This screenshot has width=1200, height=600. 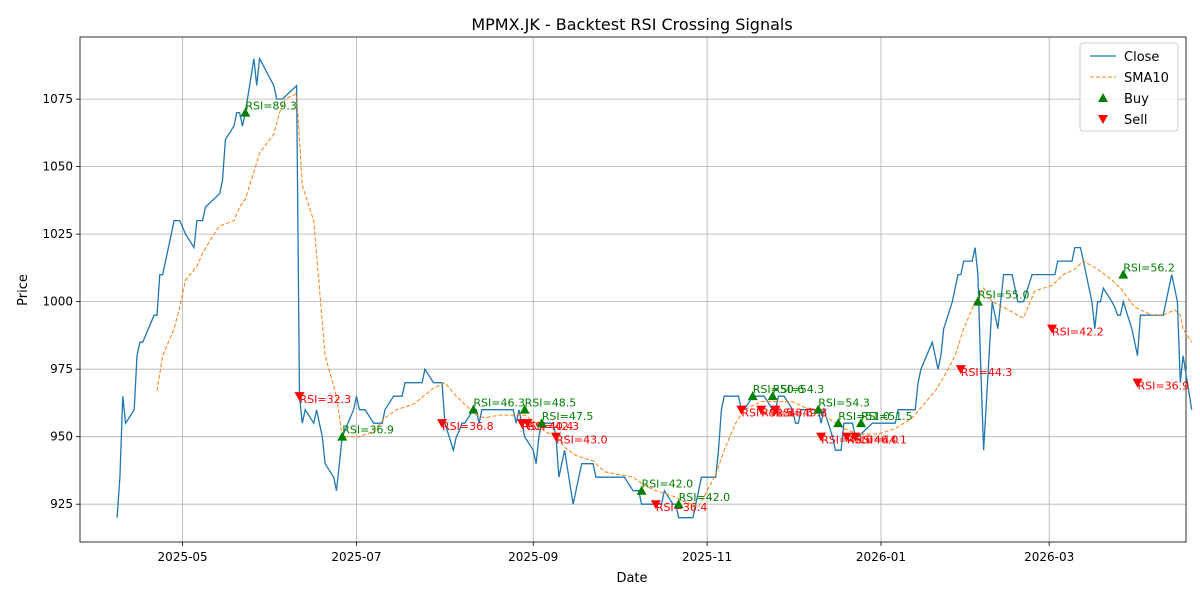 What do you see at coordinates (368, 430) in the screenshot?
I see `buy-rsi-label: RSI=36.9` at bounding box center [368, 430].